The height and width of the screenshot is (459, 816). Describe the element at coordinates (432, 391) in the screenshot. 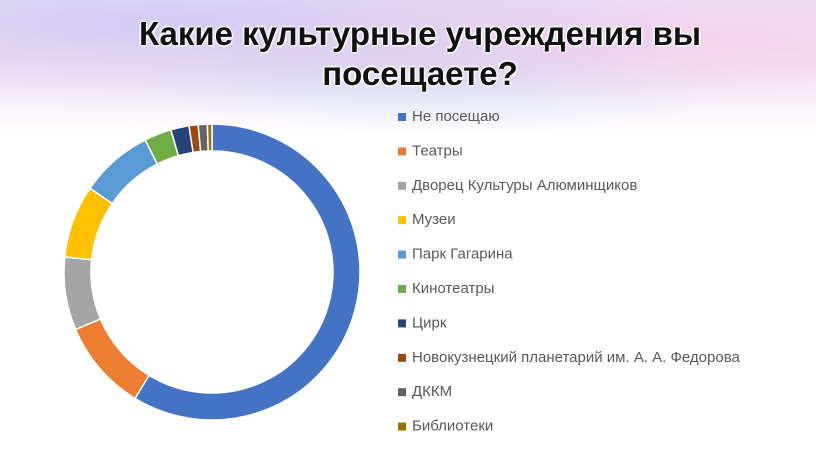

I see `legend-label: ДККМ` at that location.